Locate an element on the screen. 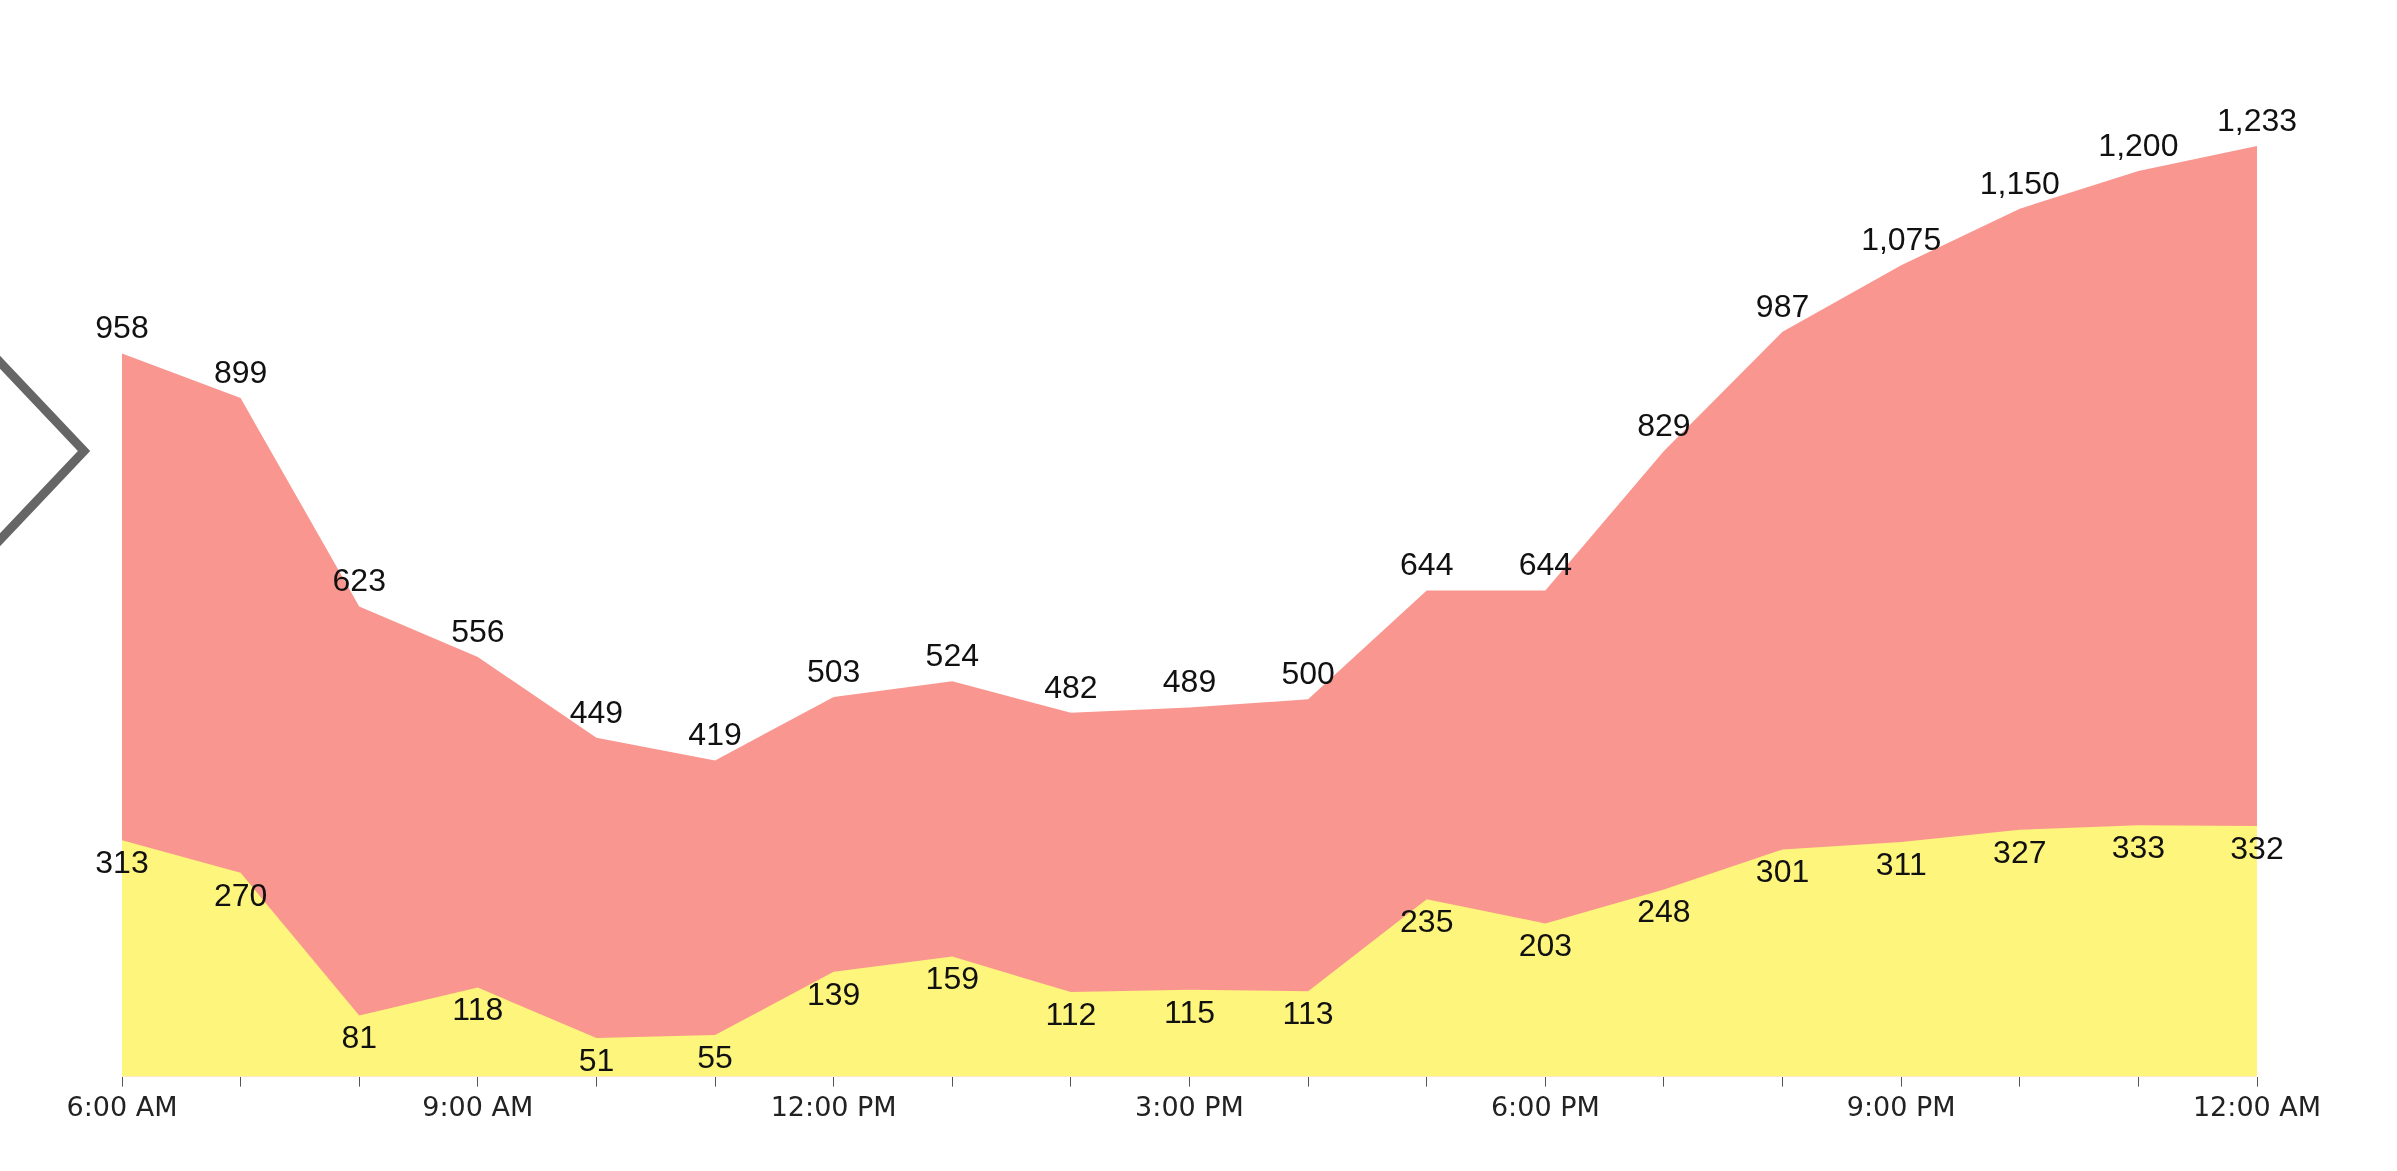 This screenshot has height=1171, width=2397. data-label: 332 is located at coordinates (2257, 847).